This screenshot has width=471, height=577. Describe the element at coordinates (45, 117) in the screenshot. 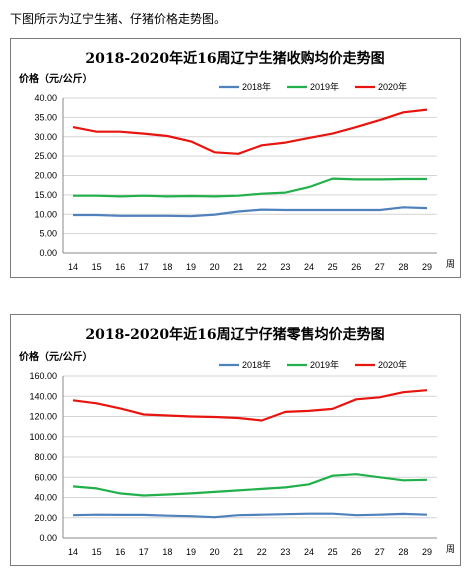

I see `y-tick-label: 35.00` at that location.